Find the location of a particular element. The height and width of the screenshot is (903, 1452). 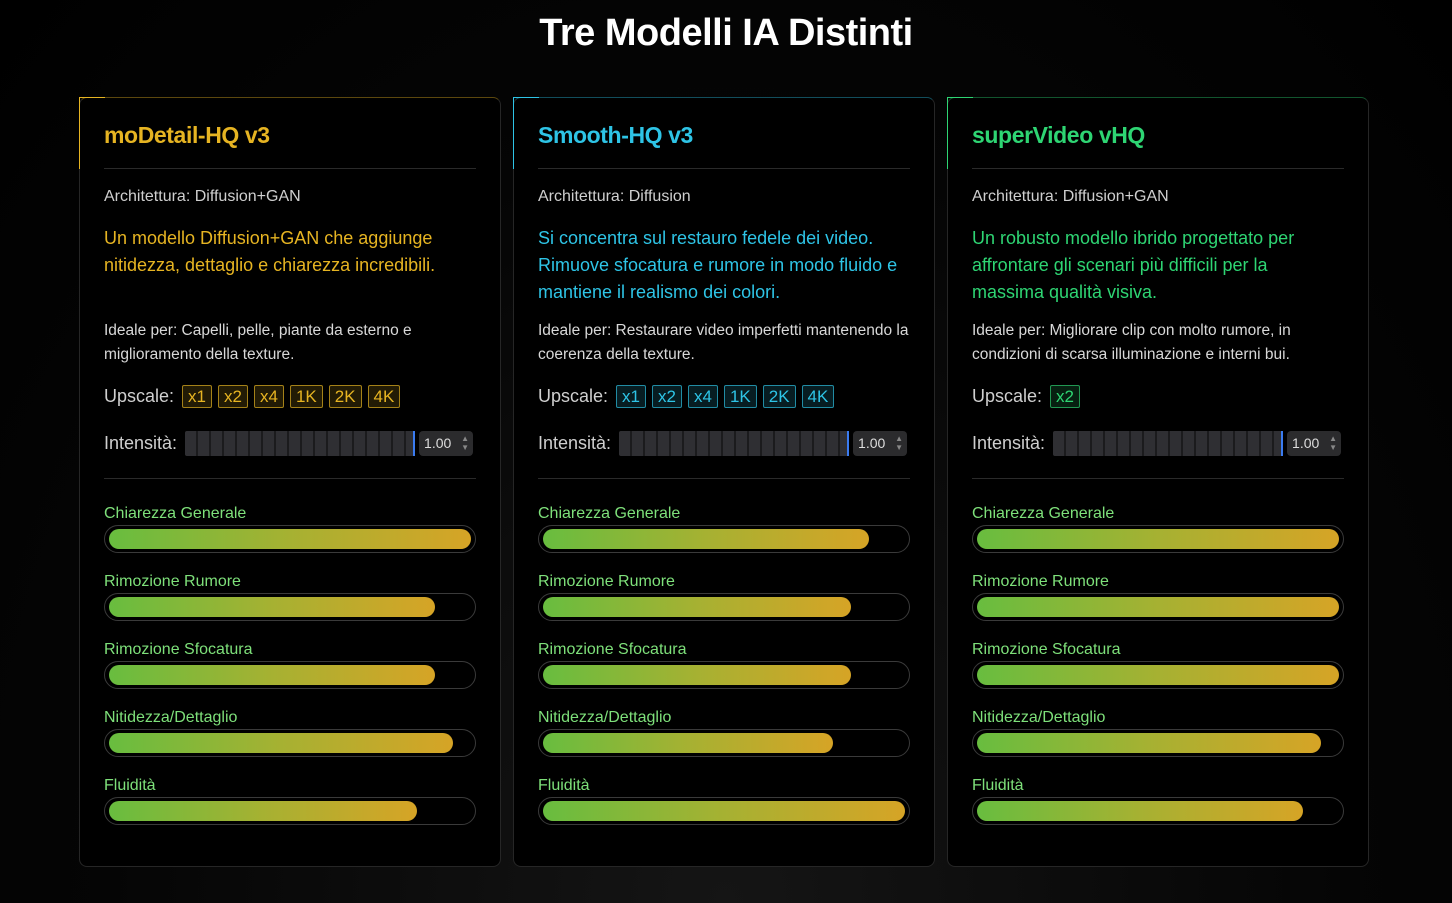

upscale-options: x2 is located at coordinates (1068, 396).